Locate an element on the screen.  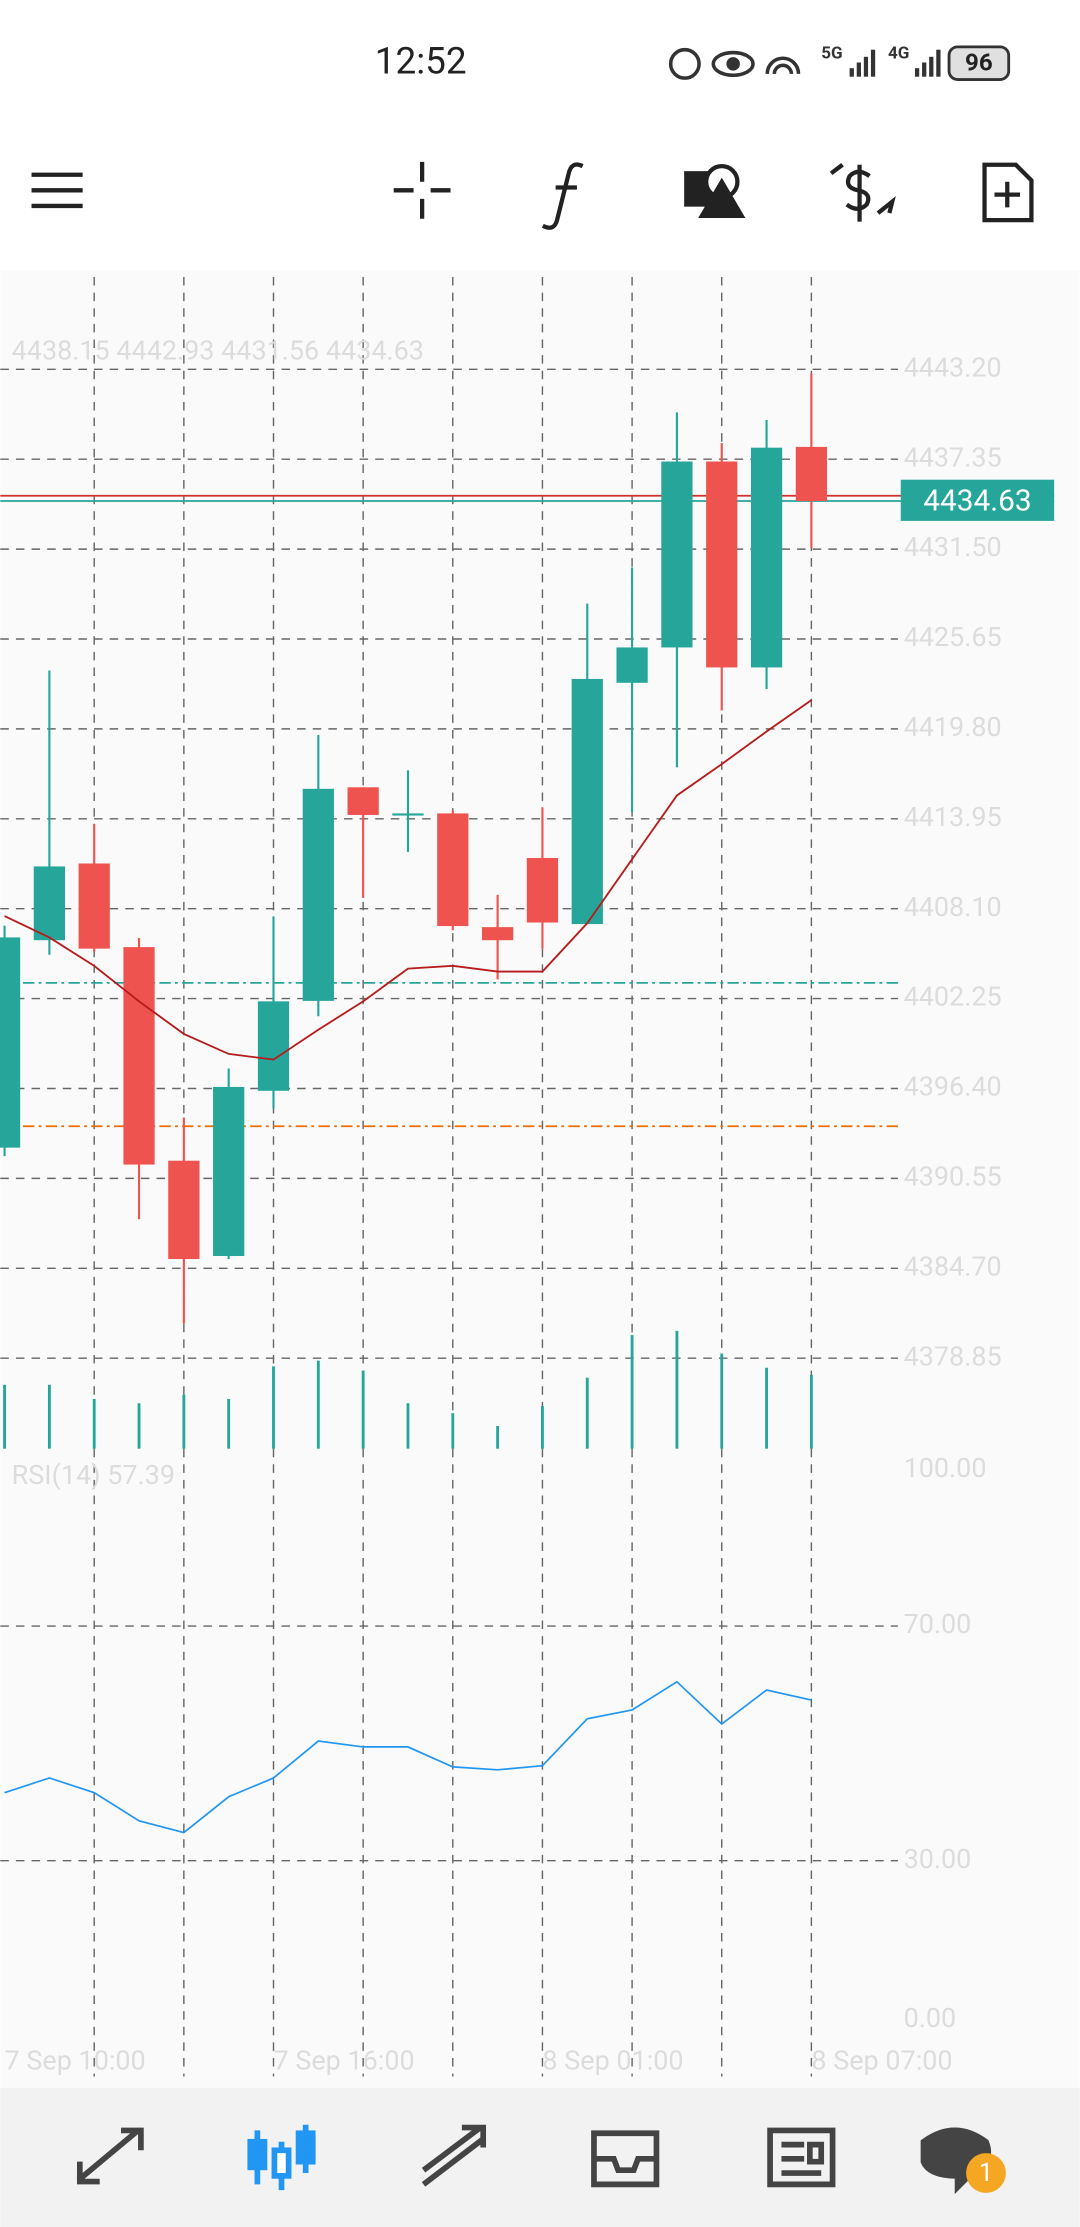
y-tick-label: 4431.50 is located at coordinates (953, 547).